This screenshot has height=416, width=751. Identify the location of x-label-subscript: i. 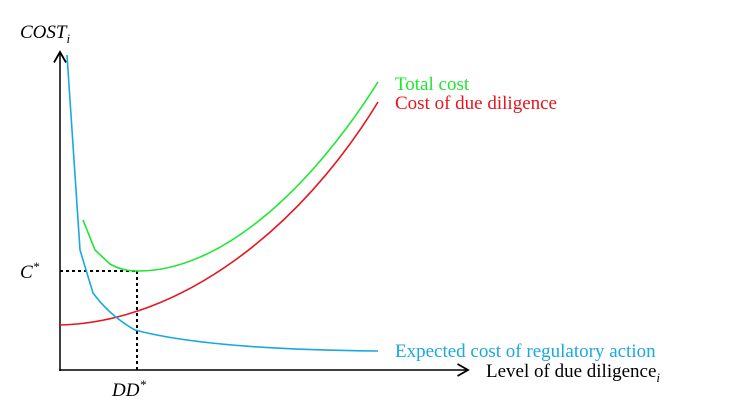
(658, 377).